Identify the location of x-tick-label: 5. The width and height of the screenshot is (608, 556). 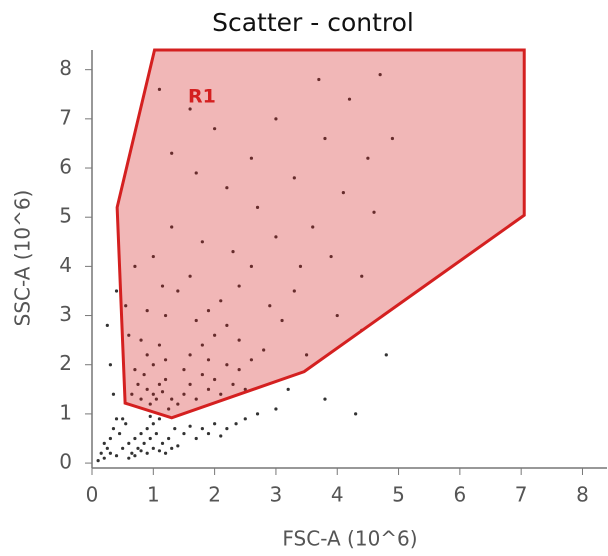
(398, 495).